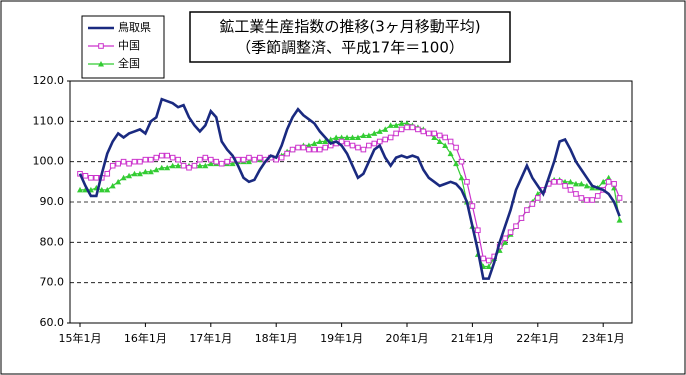 This screenshot has height=375, width=686. What do you see at coordinates (341, 338) in the screenshot?
I see `x-tick-label: 19年1月` at bounding box center [341, 338].